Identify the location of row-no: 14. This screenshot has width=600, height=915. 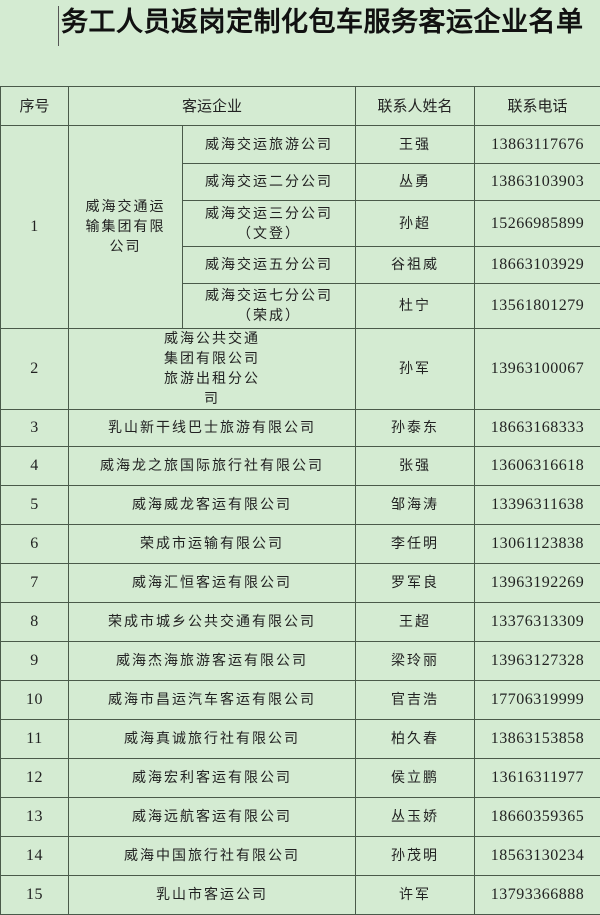
(35, 856).